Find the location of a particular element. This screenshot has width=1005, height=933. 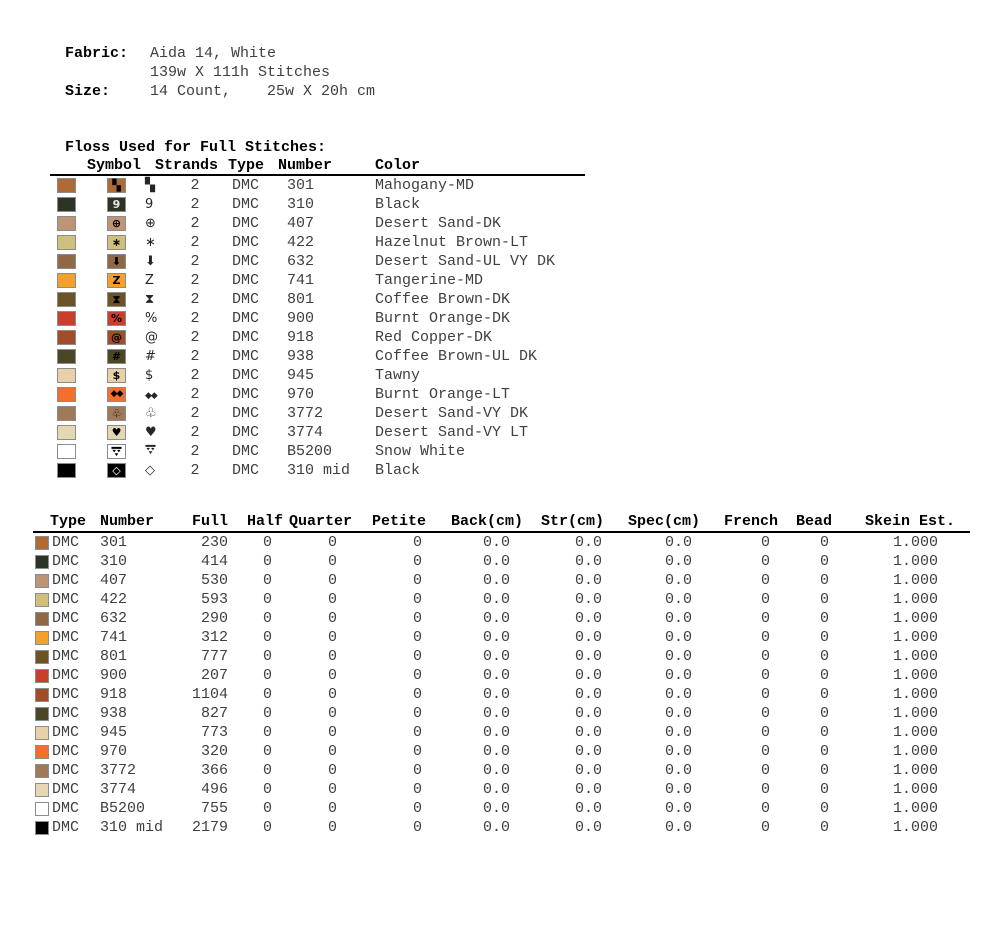

usage-header-type: Type is located at coordinates (68, 521).